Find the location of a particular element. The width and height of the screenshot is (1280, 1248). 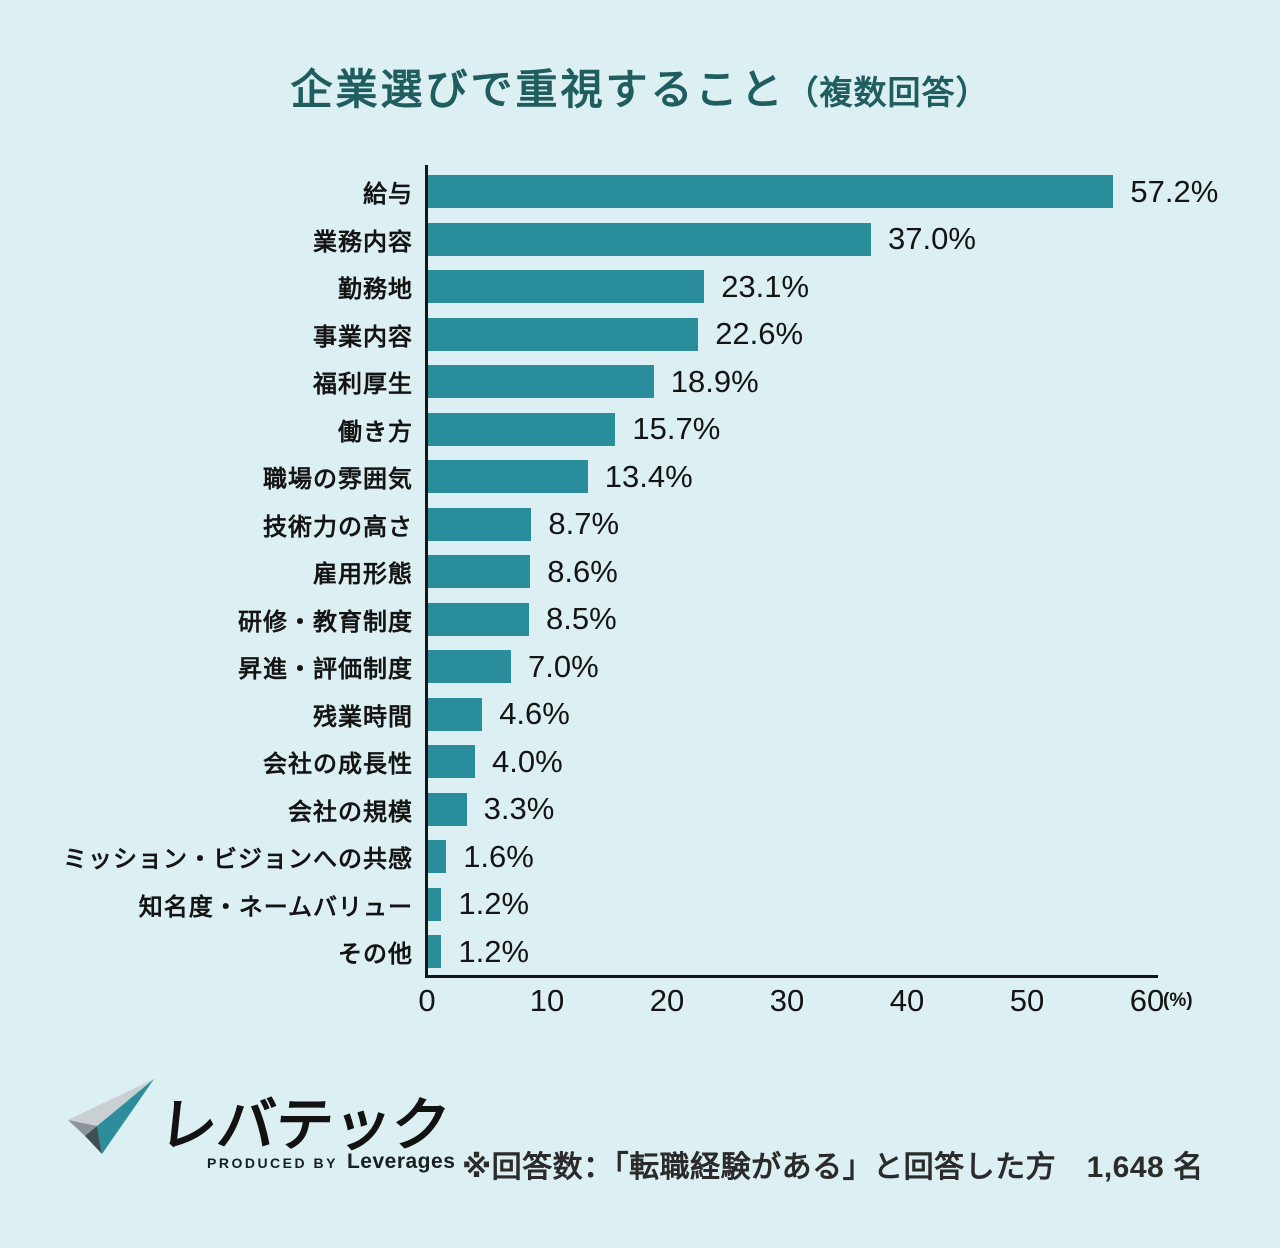

x-tick-label: 60 is located at coordinates (1147, 1000).